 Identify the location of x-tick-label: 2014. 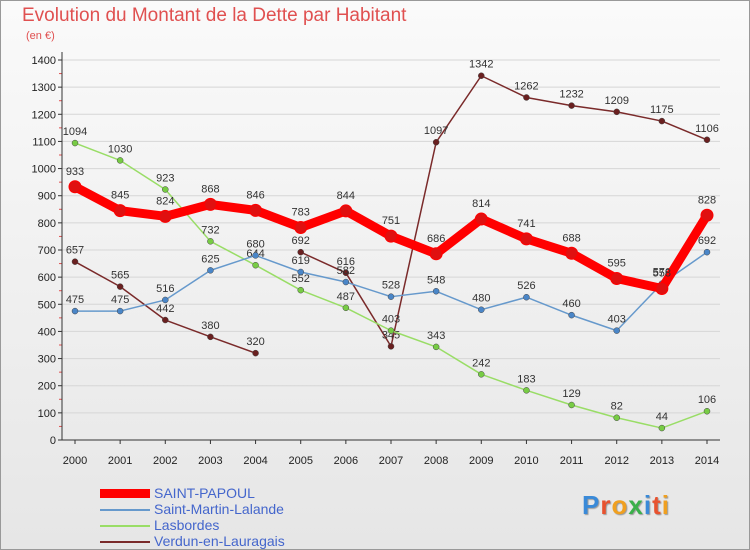
(707, 461).